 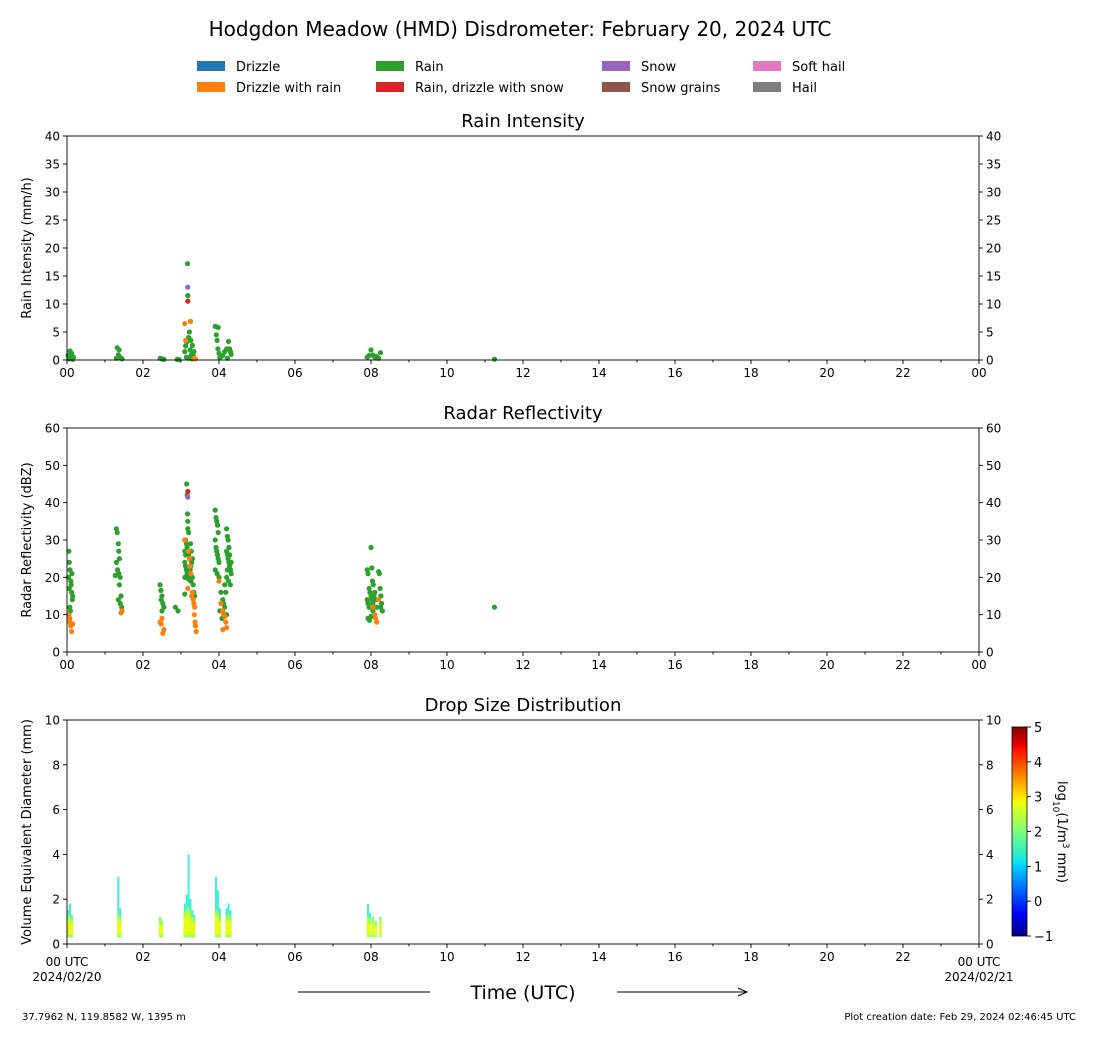 What do you see at coordinates (1043, 937) in the screenshot?
I see `colorbar-tick-label: −1` at bounding box center [1043, 937].